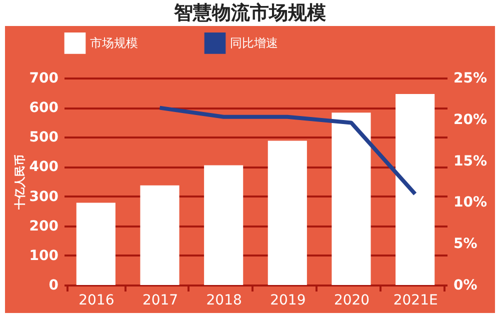  I want to click on y-tick-label: 400, so click(44, 167).